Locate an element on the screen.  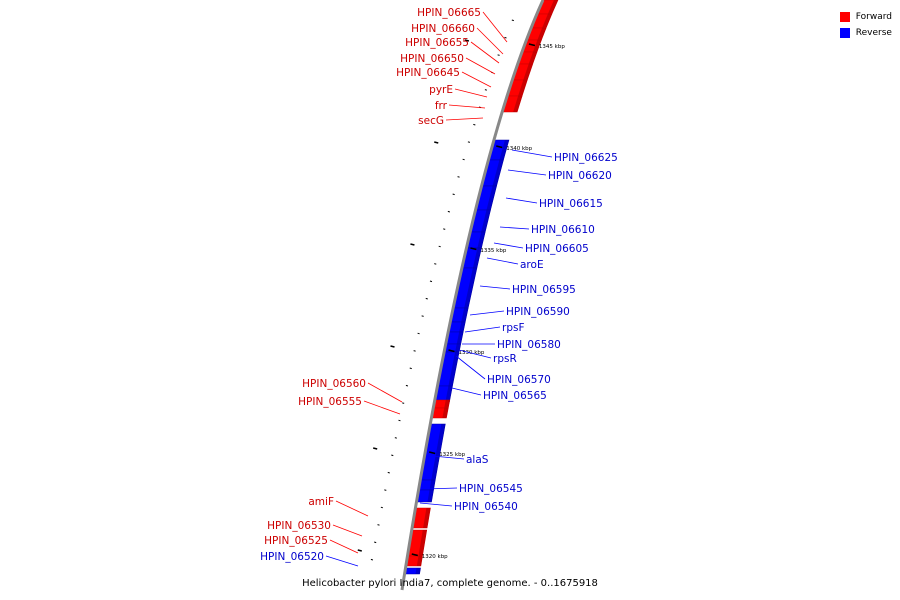
ruler-tick-label: 1340 kbp is located at coordinates (519, 149).